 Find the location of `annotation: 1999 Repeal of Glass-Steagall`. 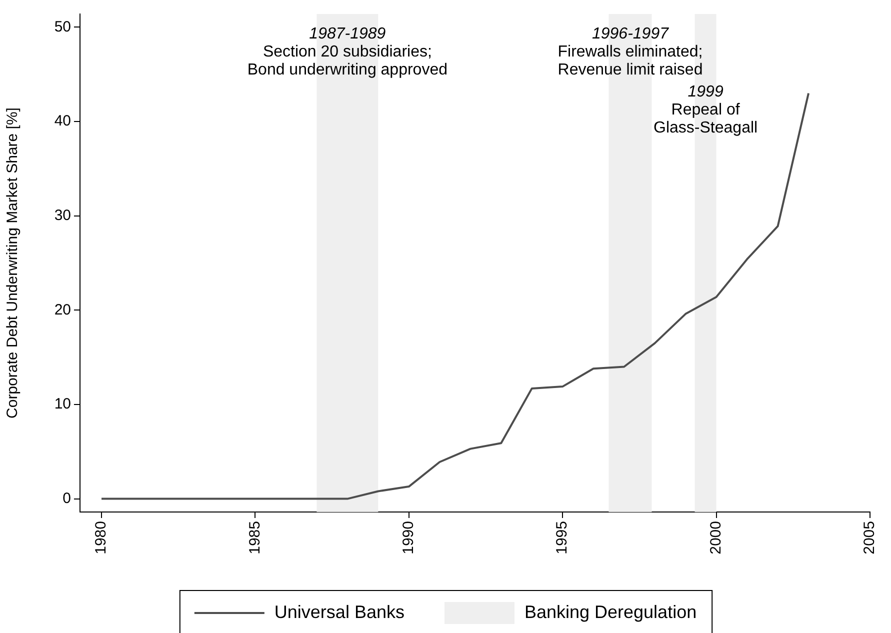

annotation: 1999 Repeal of Glass-Steagall is located at coordinates (706, 109).